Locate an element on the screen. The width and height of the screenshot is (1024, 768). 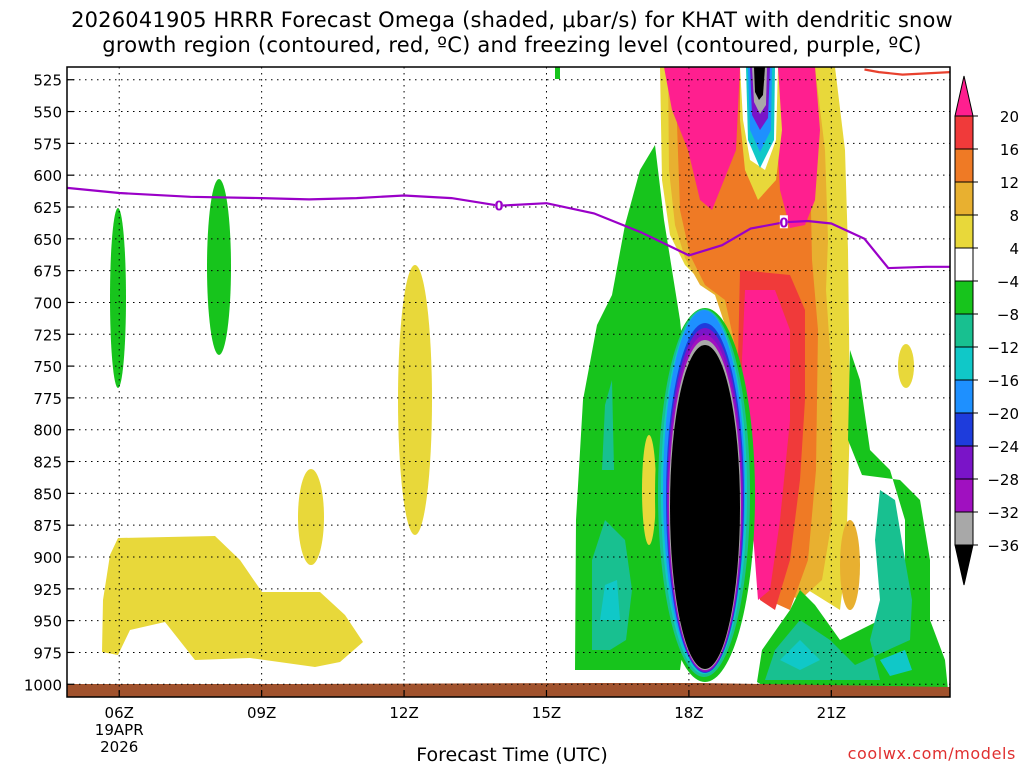
x-tick-date: 19APR is located at coordinates (119, 730).